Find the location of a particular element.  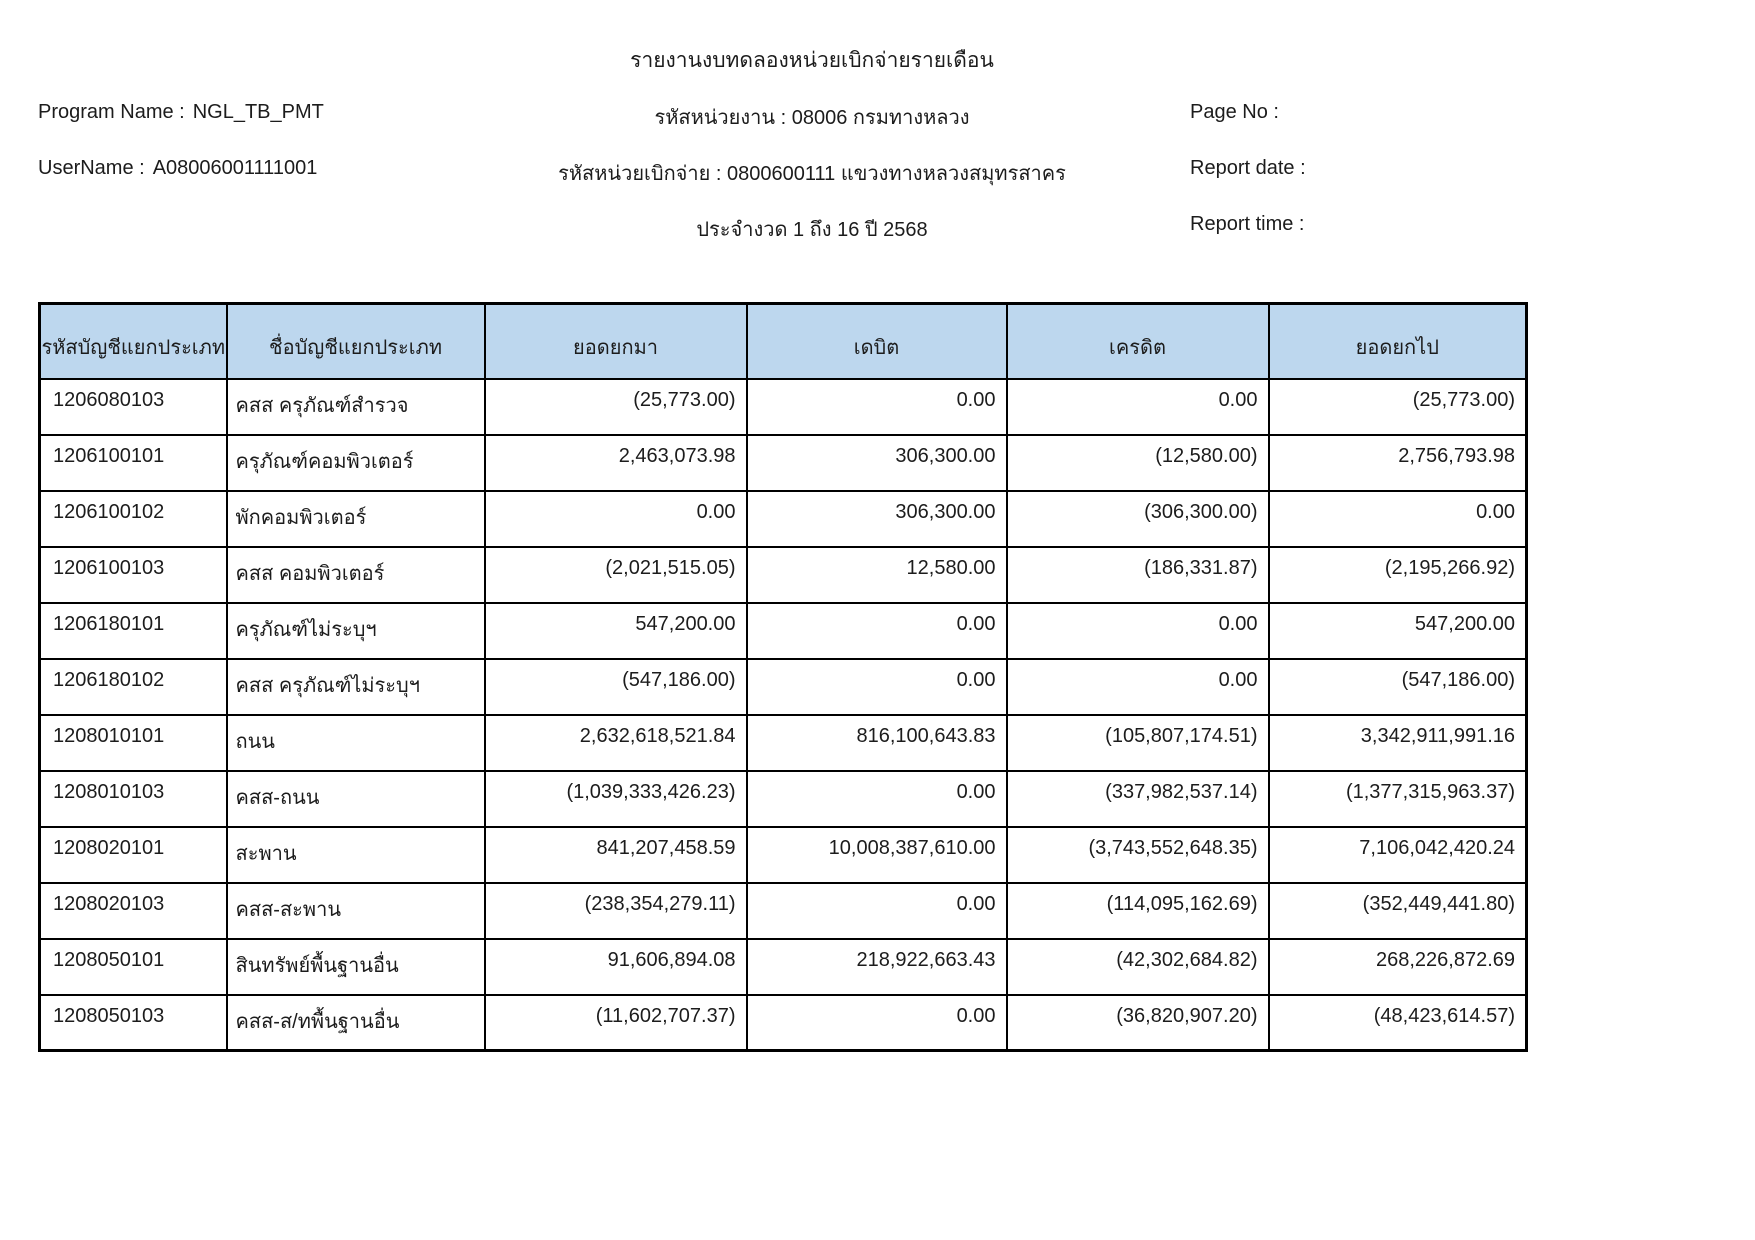

account-code-cell: 1206100102 is located at coordinates (133, 518).